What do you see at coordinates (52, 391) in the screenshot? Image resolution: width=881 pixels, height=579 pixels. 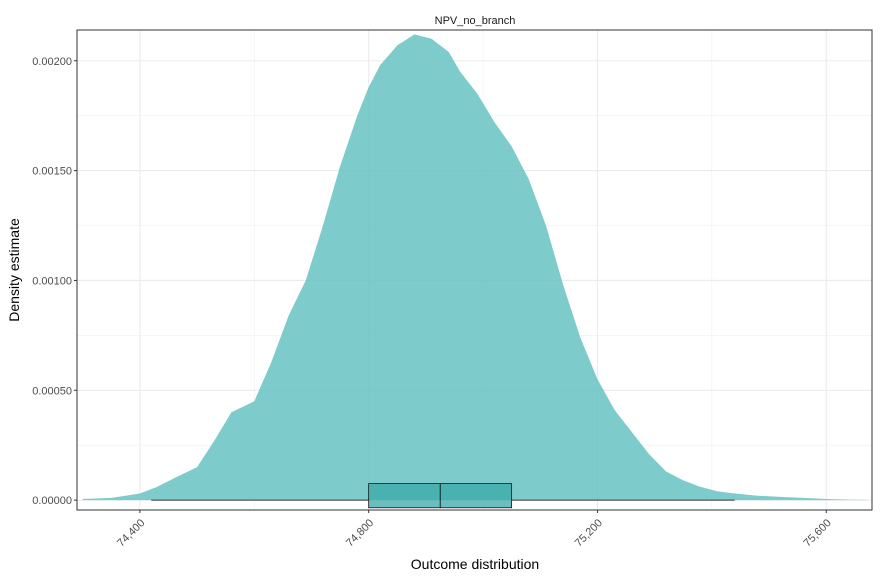 I see `y-tick-label: 0.00050` at bounding box center [52, 391].